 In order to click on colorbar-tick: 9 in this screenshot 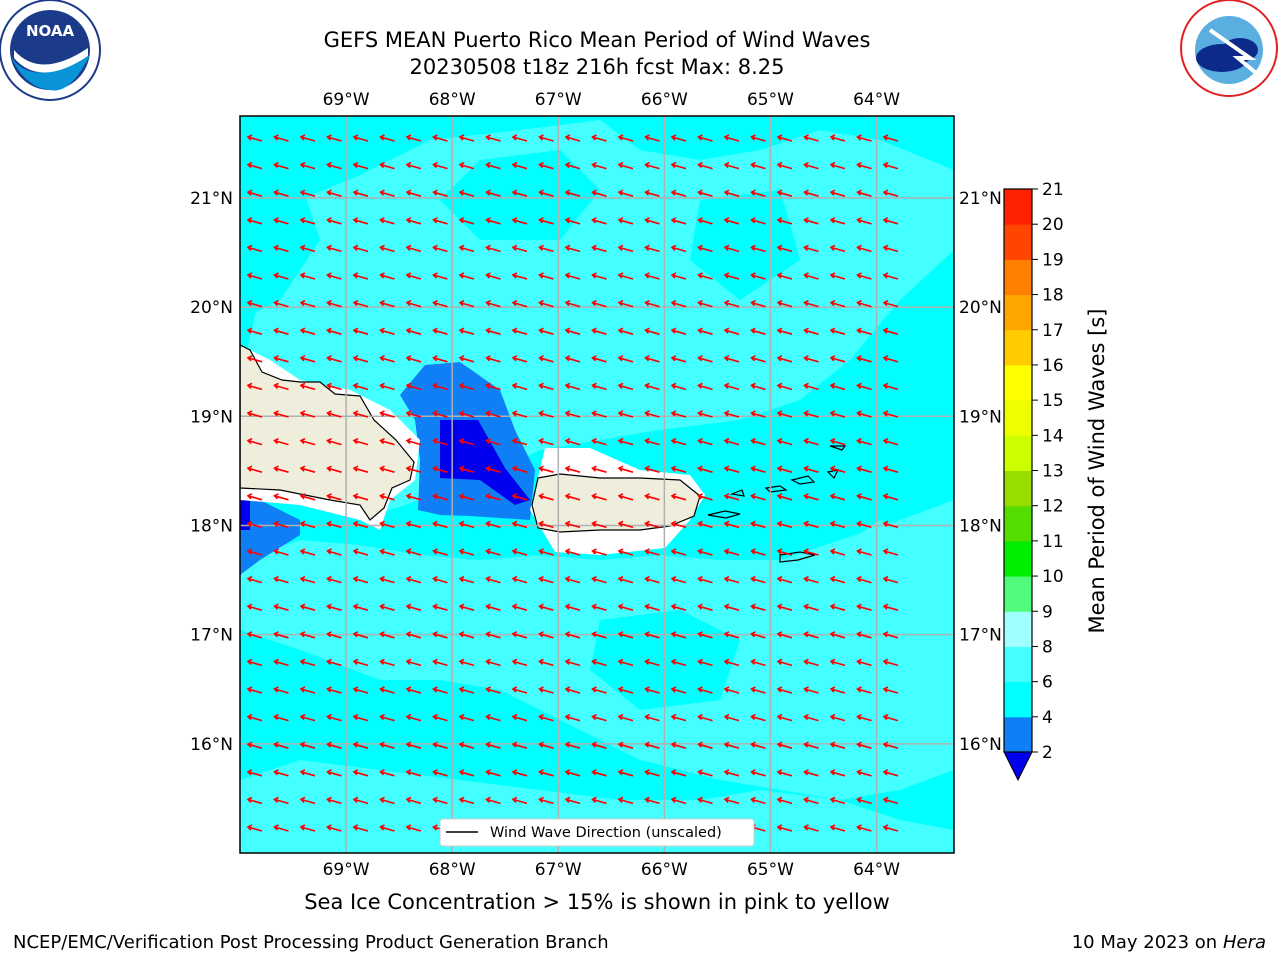, I will do `click(1047, 612)`.